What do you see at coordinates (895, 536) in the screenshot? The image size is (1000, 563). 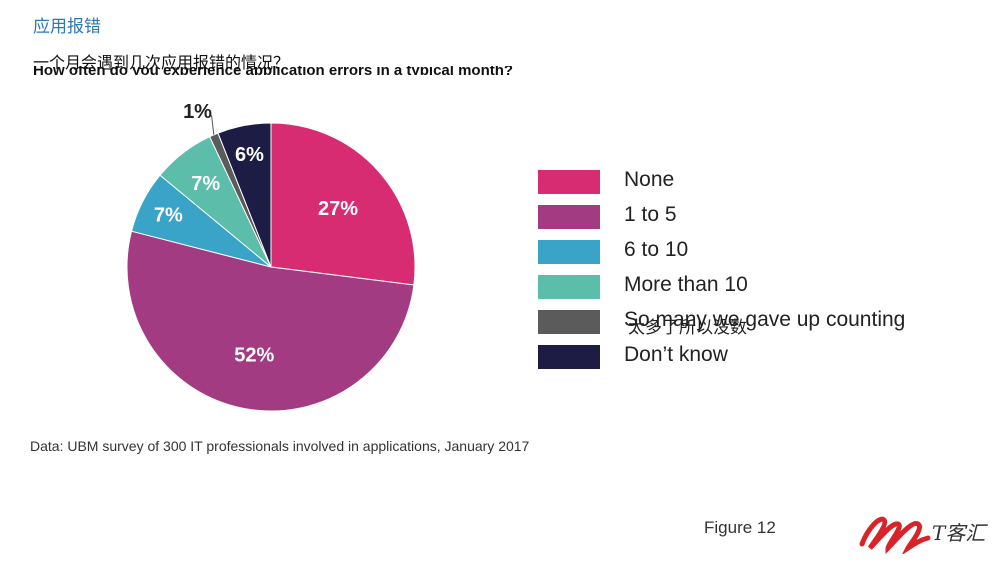 I see `logo-mark-icon` at bounding box center [895, 536].